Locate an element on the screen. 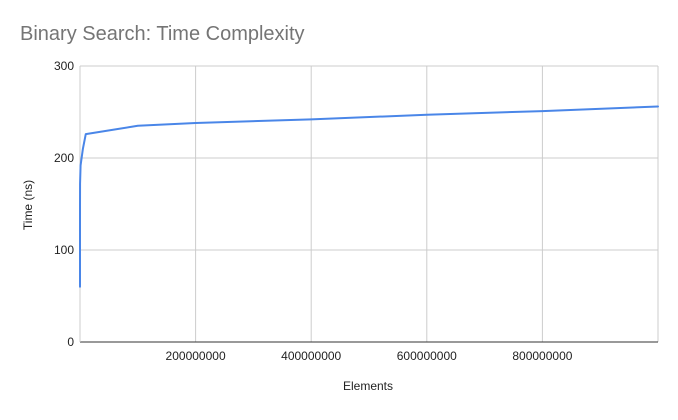 This screenshot has height=420, width=678. x-tick-label: 400000000 is located at coordinates (311, 356).